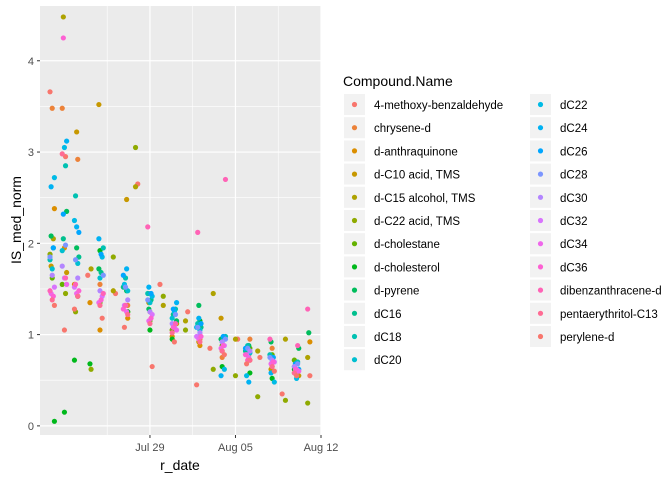 The width and height of the screenshot is (672, 480). I want to click on legend-label: dC24, so click(574, 129).